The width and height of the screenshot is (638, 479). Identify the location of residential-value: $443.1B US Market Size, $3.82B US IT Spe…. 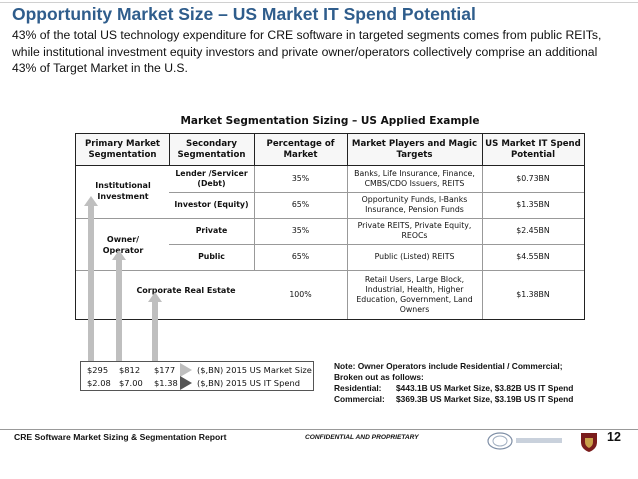
(485, 388).